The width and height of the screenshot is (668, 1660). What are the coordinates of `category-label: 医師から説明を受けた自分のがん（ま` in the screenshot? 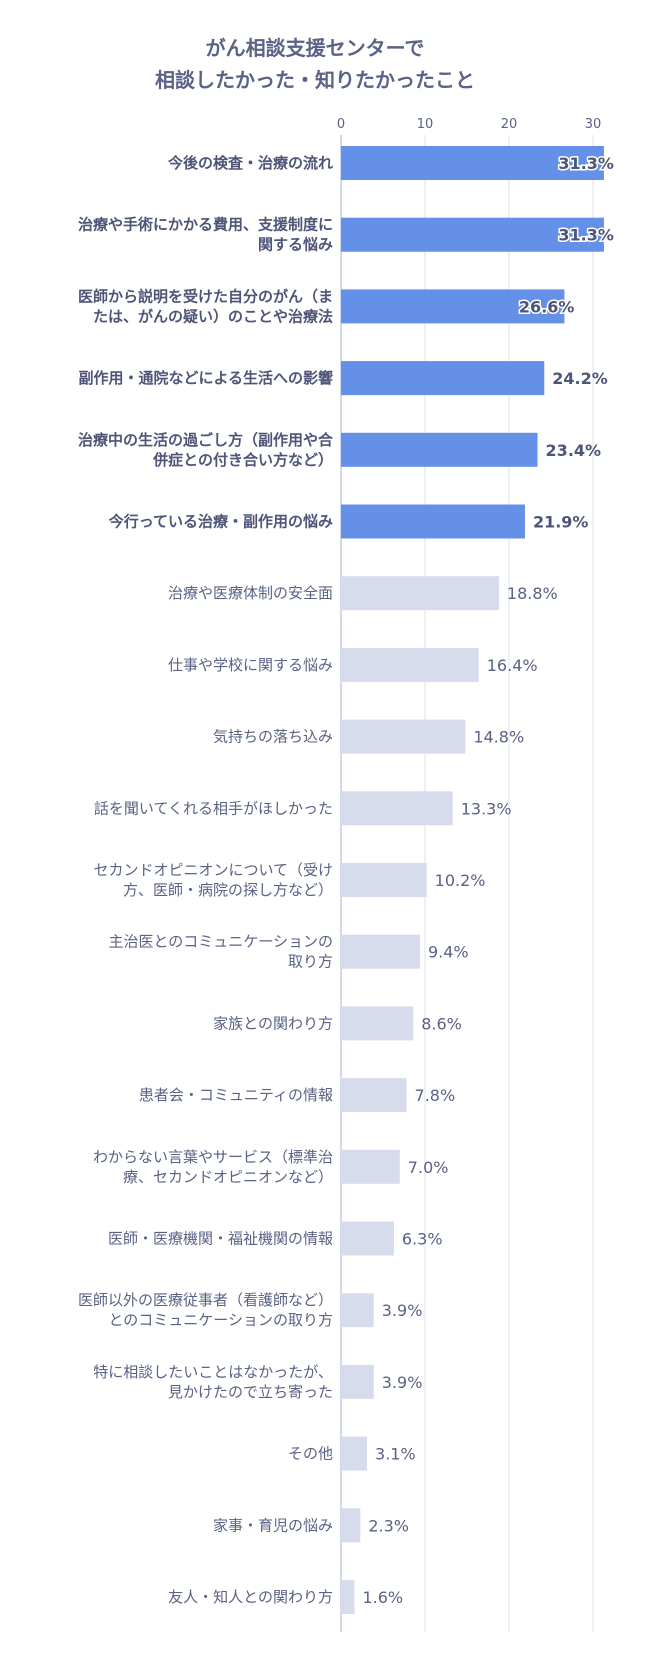 It's located at (205, 296).